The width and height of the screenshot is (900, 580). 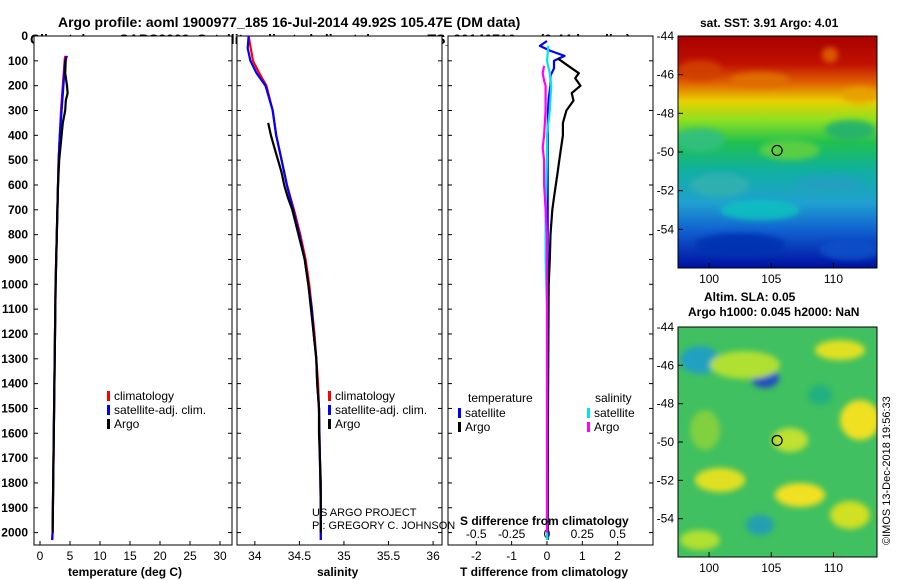 I want to click on temperature-x-tick-label: 20, so click(x=160, y=556).